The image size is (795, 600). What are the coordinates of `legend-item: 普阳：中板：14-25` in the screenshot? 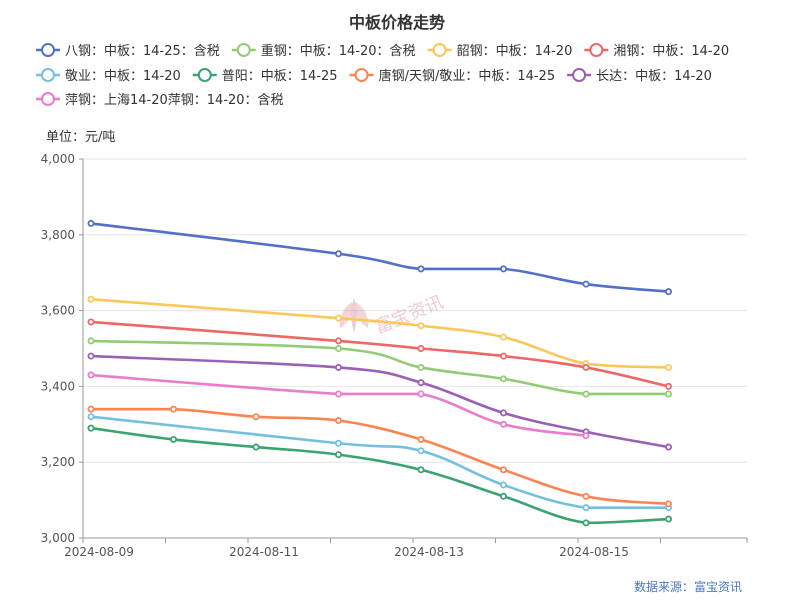 It's located at (265, 76).